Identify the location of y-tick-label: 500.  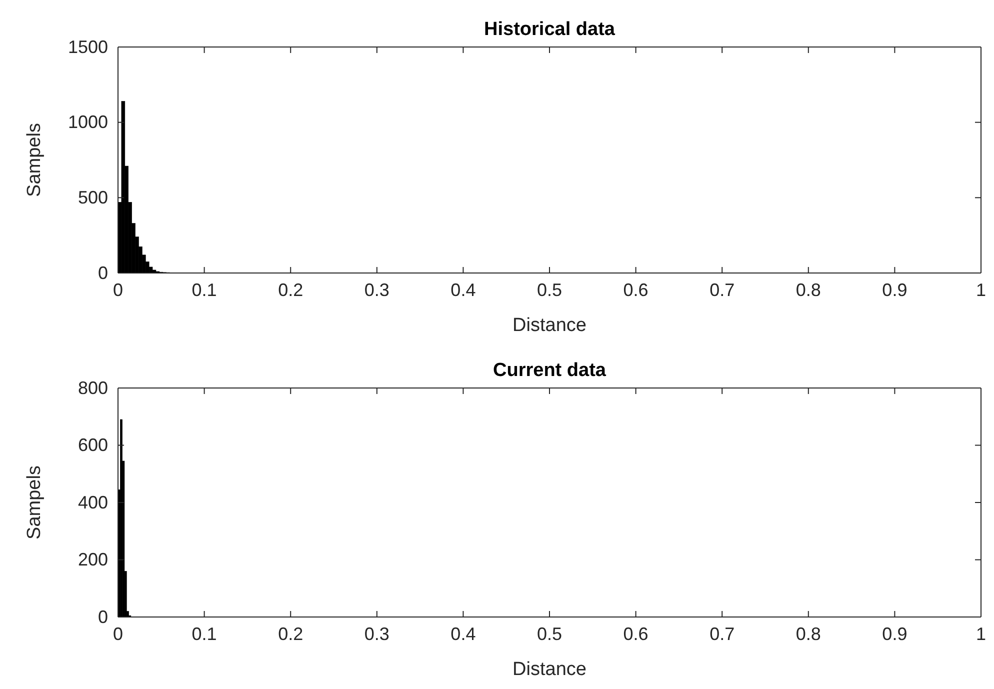
(93, 197).